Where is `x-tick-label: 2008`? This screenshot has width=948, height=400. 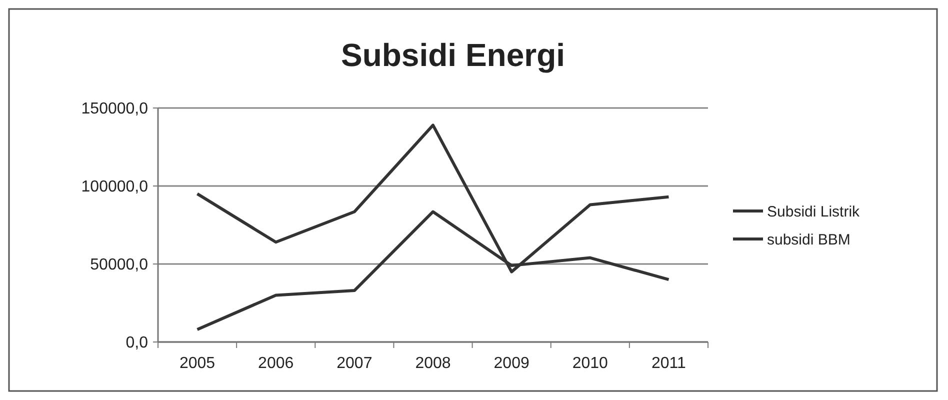
x-tick-label: 2008 is located at coordinates (433, 363).